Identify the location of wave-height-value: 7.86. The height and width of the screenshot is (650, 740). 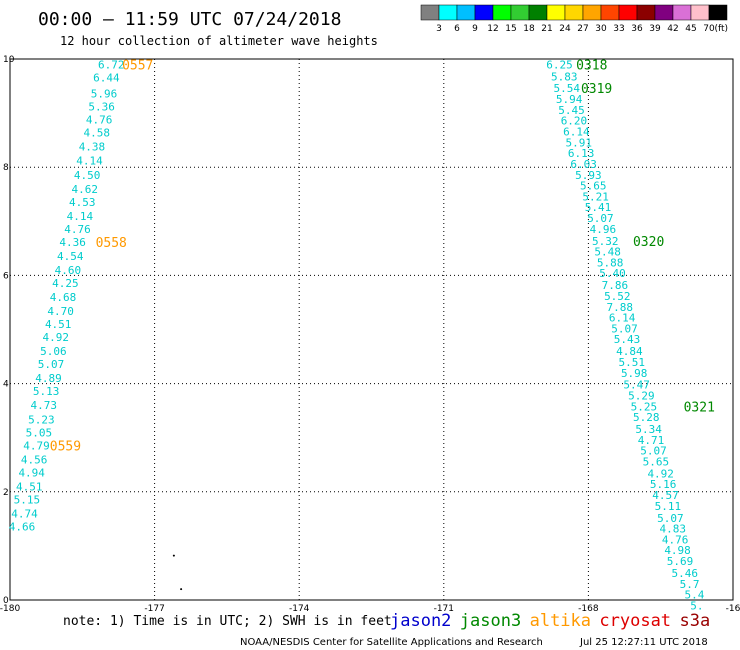
(615, 285).